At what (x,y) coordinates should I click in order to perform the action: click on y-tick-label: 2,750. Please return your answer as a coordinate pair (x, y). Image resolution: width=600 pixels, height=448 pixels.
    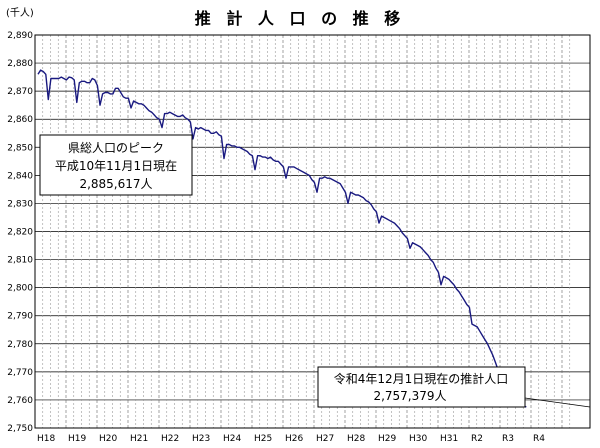
    Looking at the image, I should click on (20, 429).